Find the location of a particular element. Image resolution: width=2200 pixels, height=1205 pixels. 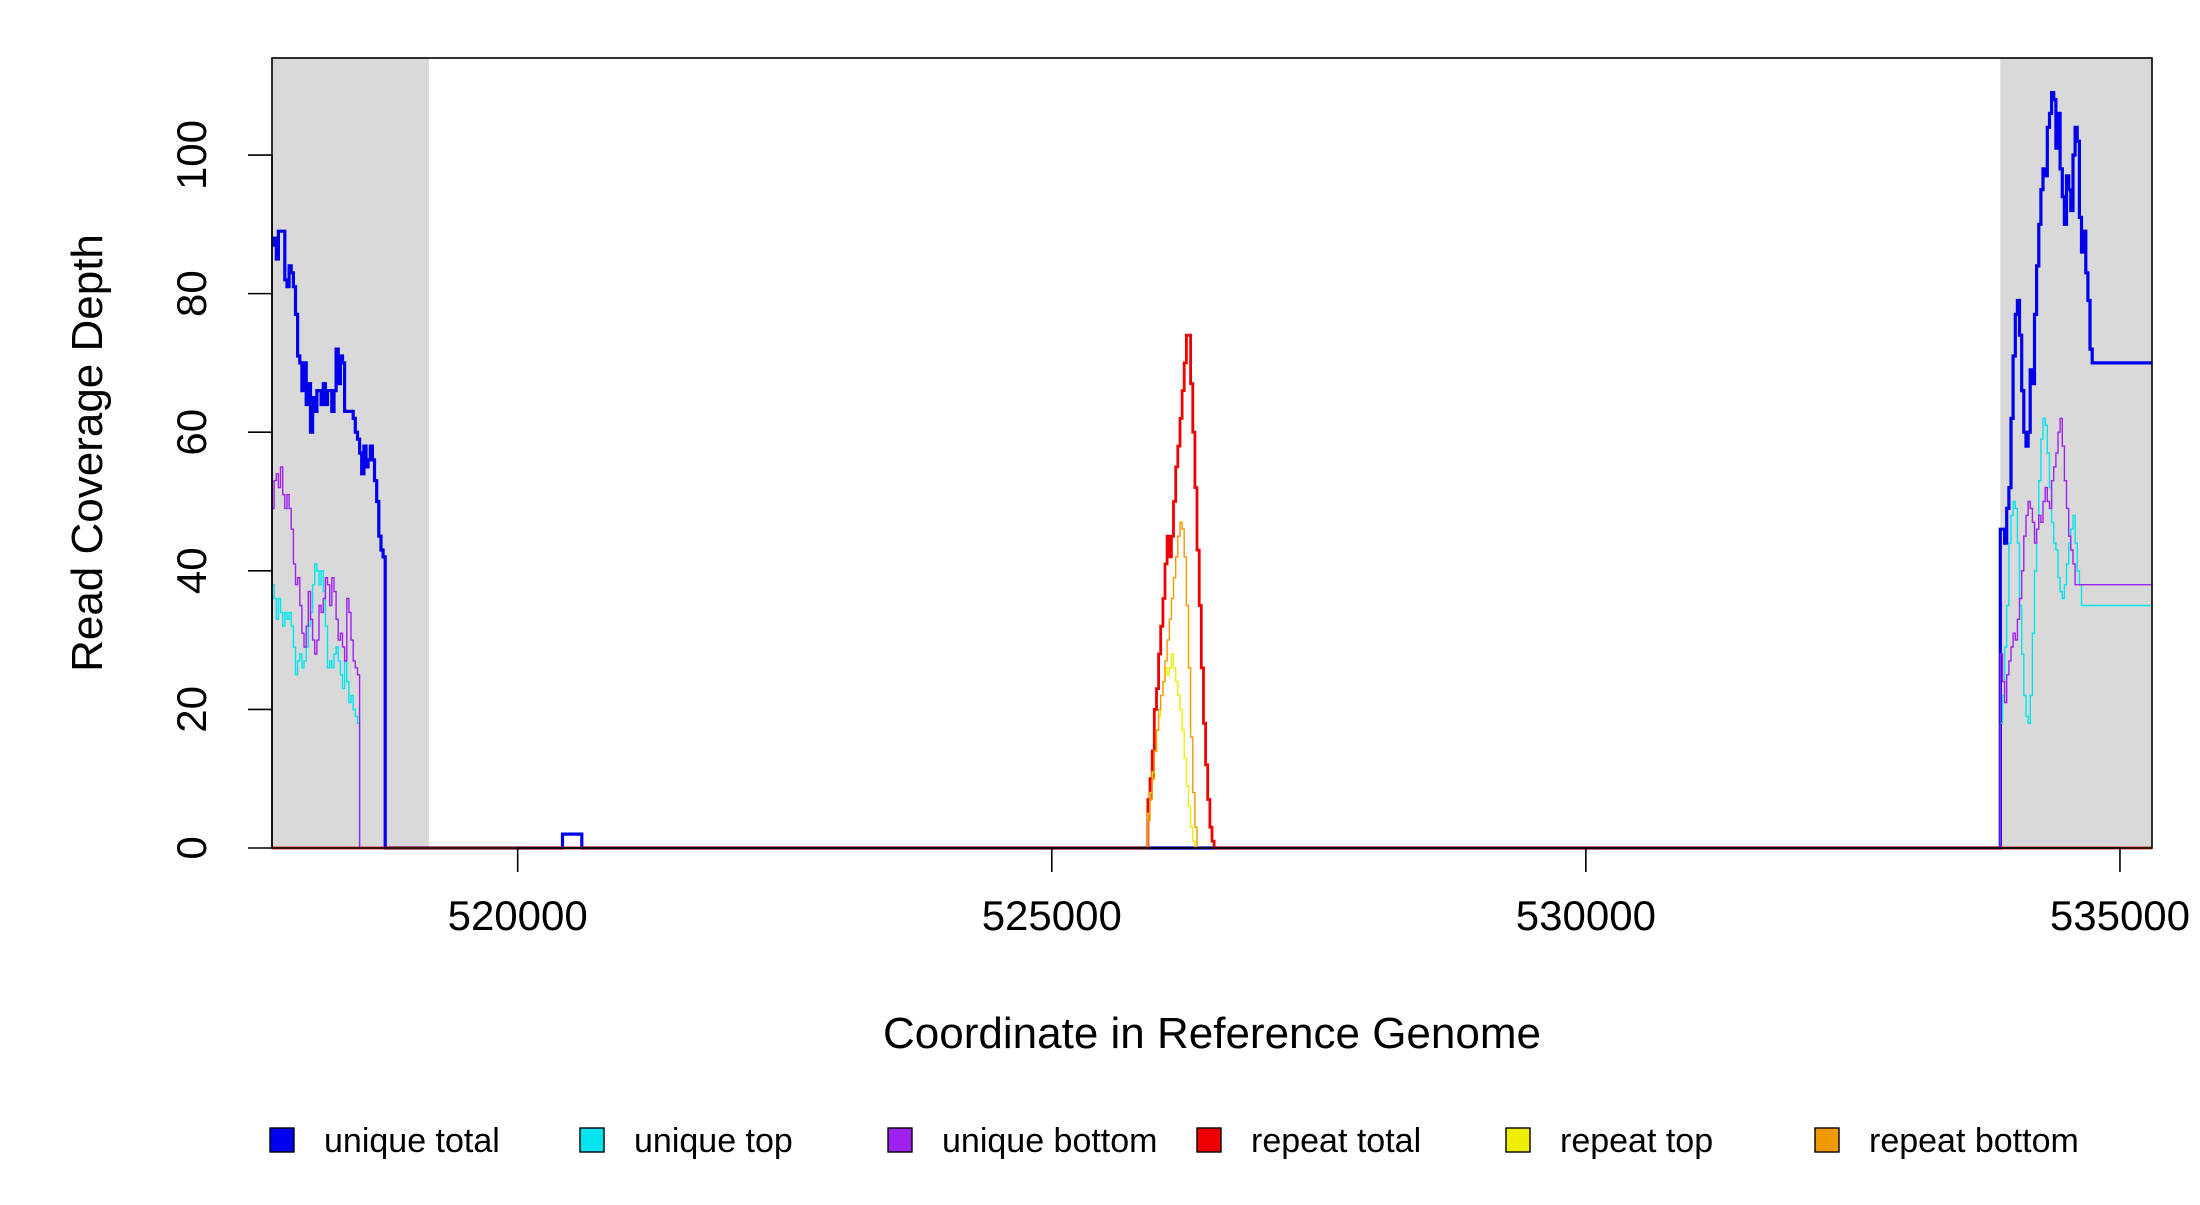

legend-label-repeat-top: repeat top is located at coordinates (1636, 1141).